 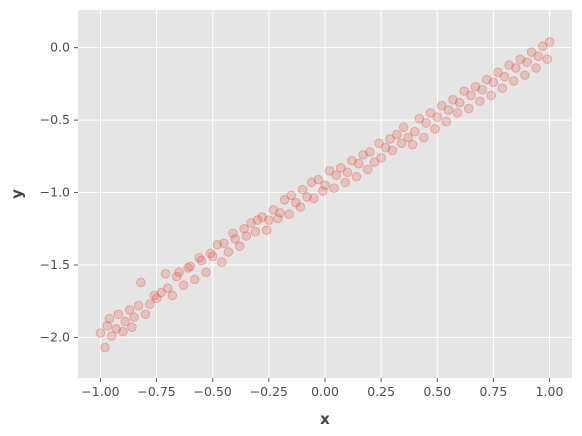 I want to click on x-axis-label: x, so click(x=325, y=419).